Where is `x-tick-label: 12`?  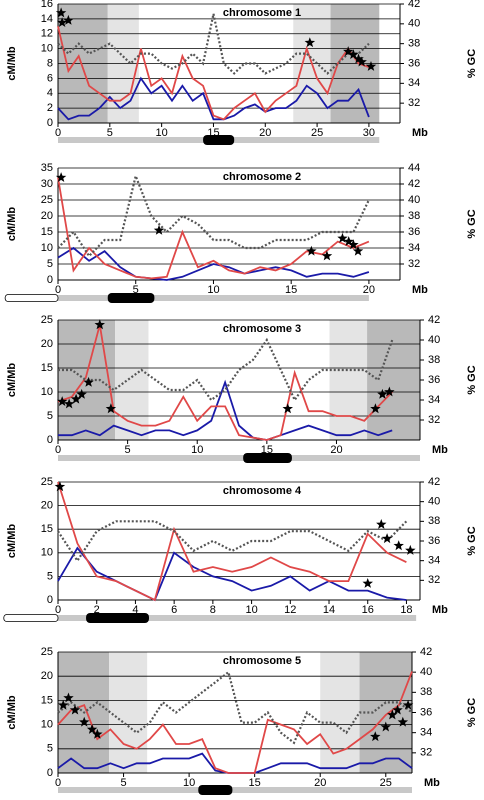 x-tick-label: 12 is located at coordinates (290, 610).